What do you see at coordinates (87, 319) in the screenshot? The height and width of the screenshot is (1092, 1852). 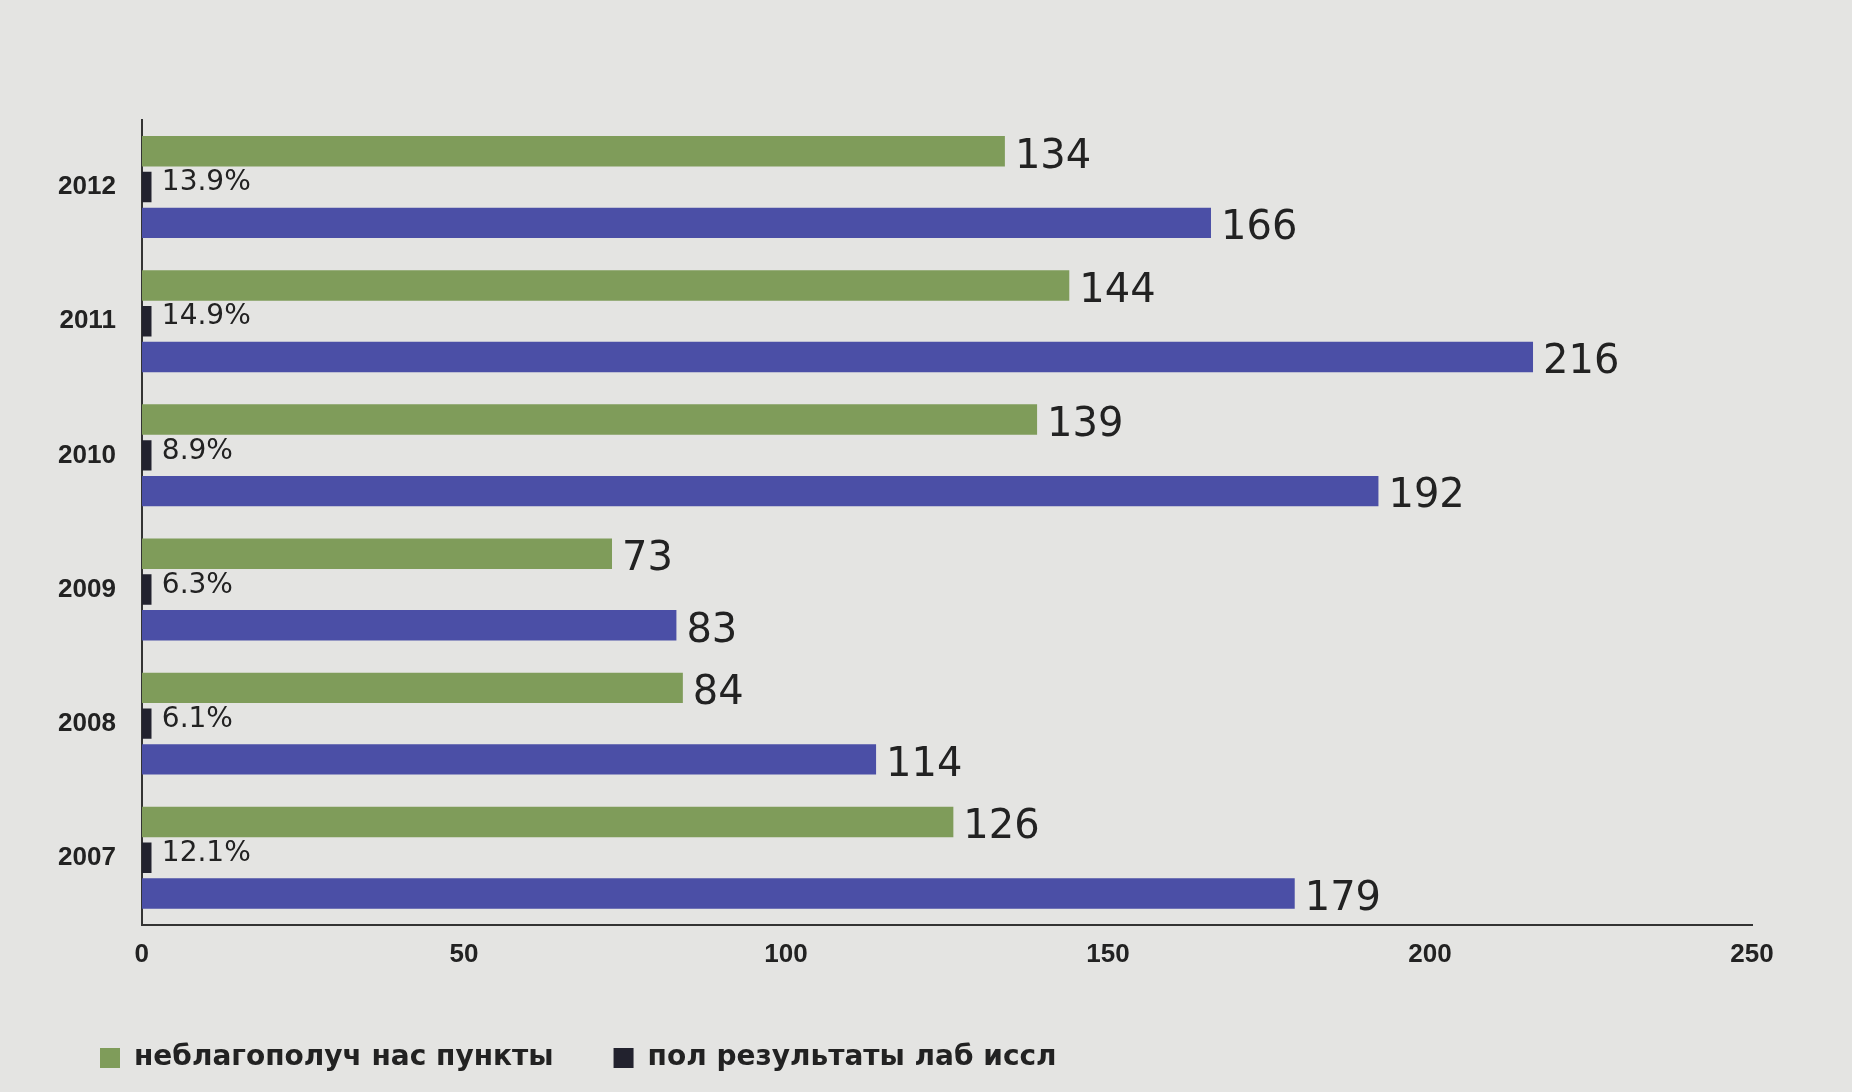 I see `y-tick-label: 2011` at bounding box center [87, 319].